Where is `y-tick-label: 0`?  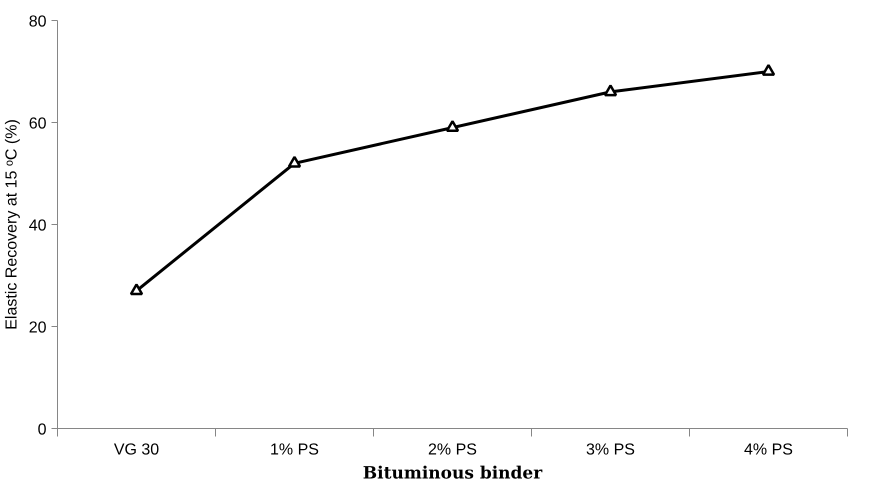 y-tick-label: 0 is located at coordinates (42, 430).